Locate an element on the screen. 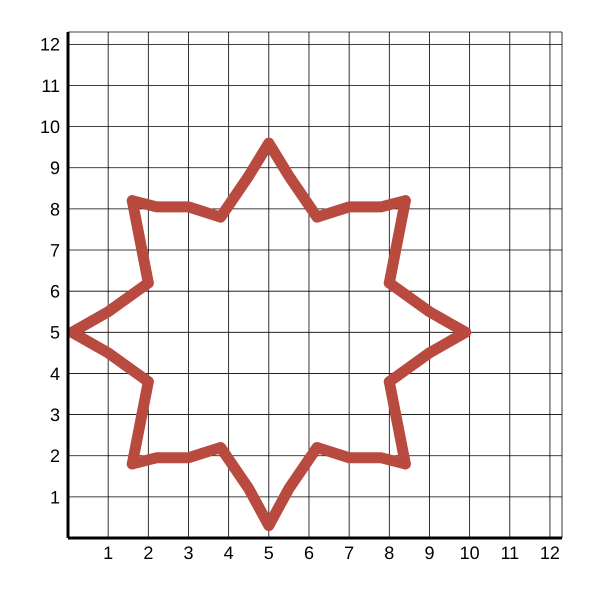  y-tick-label: 12 is located at coordinates (50, 44).